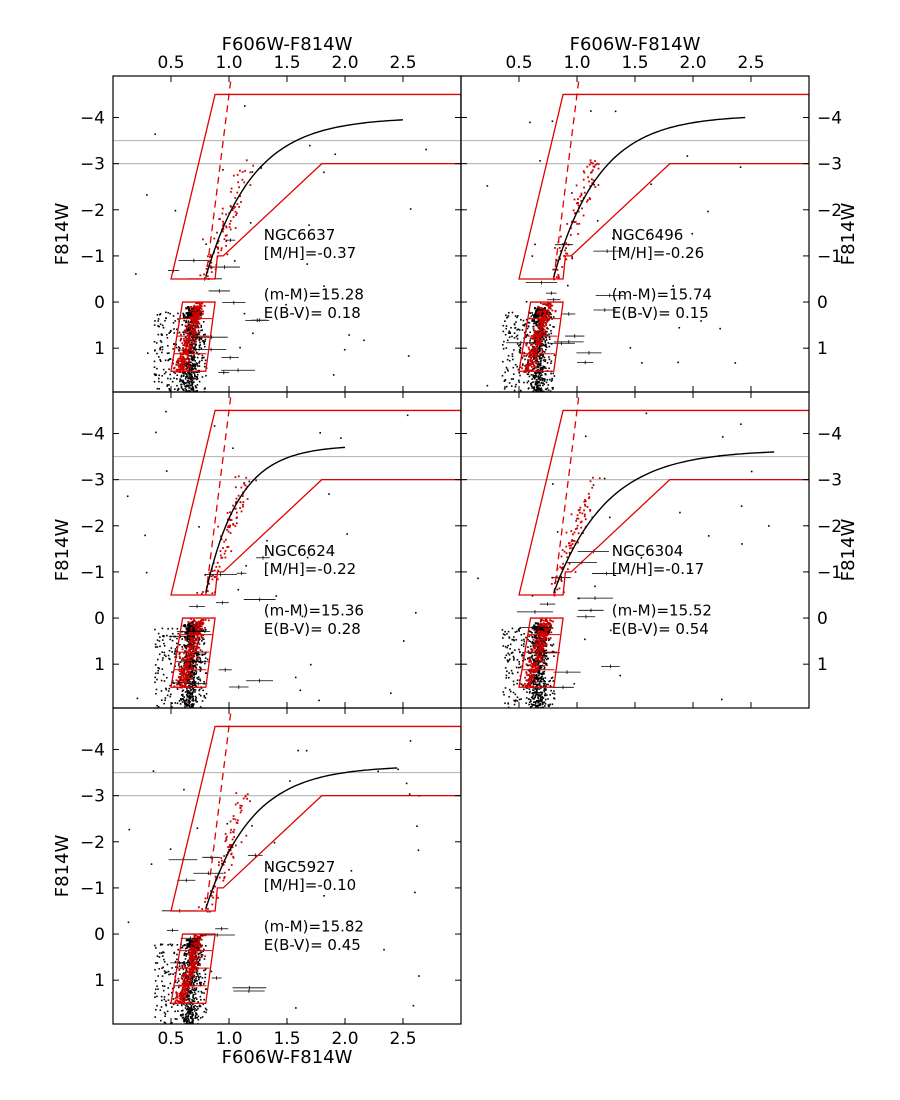  What do you see at coordinates (213, 266) in the screenshot?
I see `member-stars` at bounding box center [213, 266].